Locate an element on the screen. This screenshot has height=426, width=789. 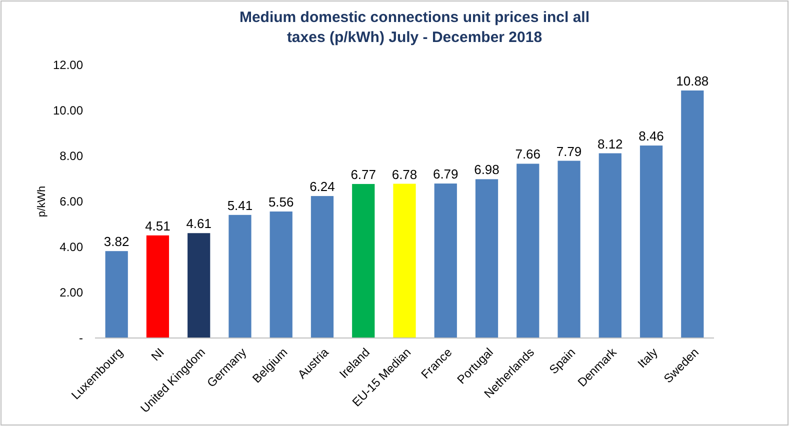
data-label: 6.78 is located at coordinates (405, 174).